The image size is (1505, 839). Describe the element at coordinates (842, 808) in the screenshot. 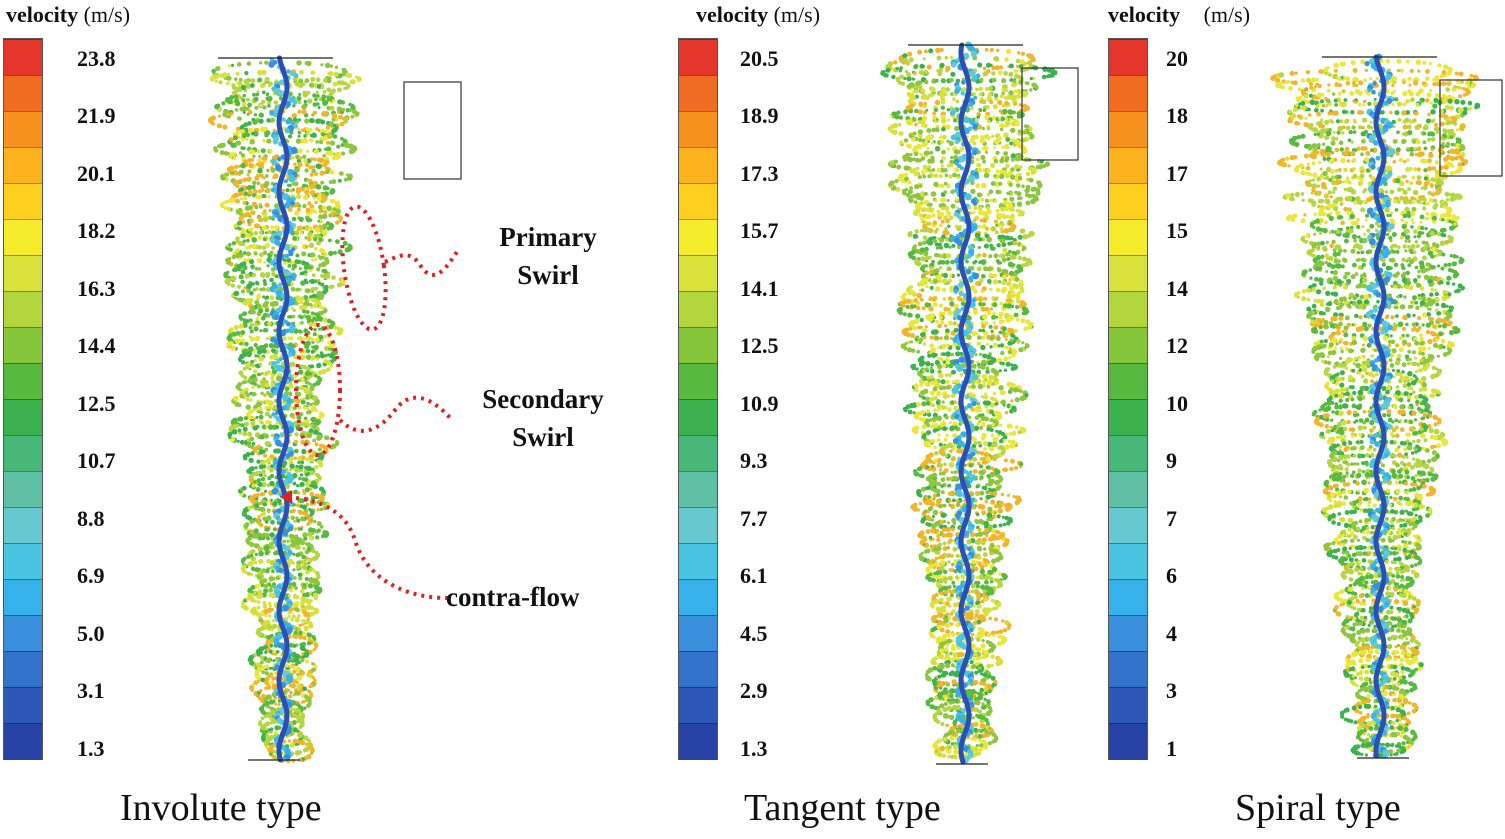

I see `panel-caption: Tangent type` at that location.